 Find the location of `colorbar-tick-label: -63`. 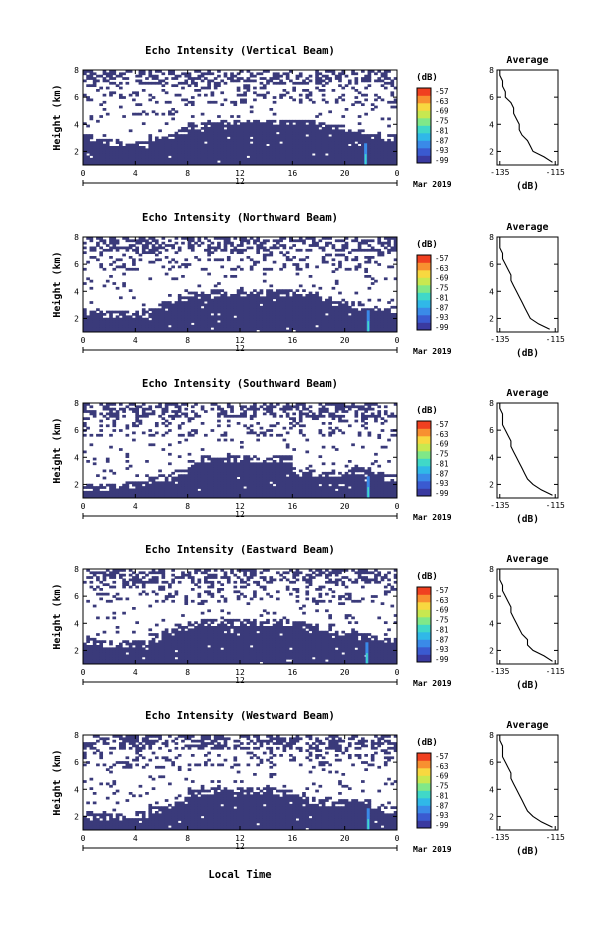

colorbar-tick-label: -63 is located at coordinates (442, 101).